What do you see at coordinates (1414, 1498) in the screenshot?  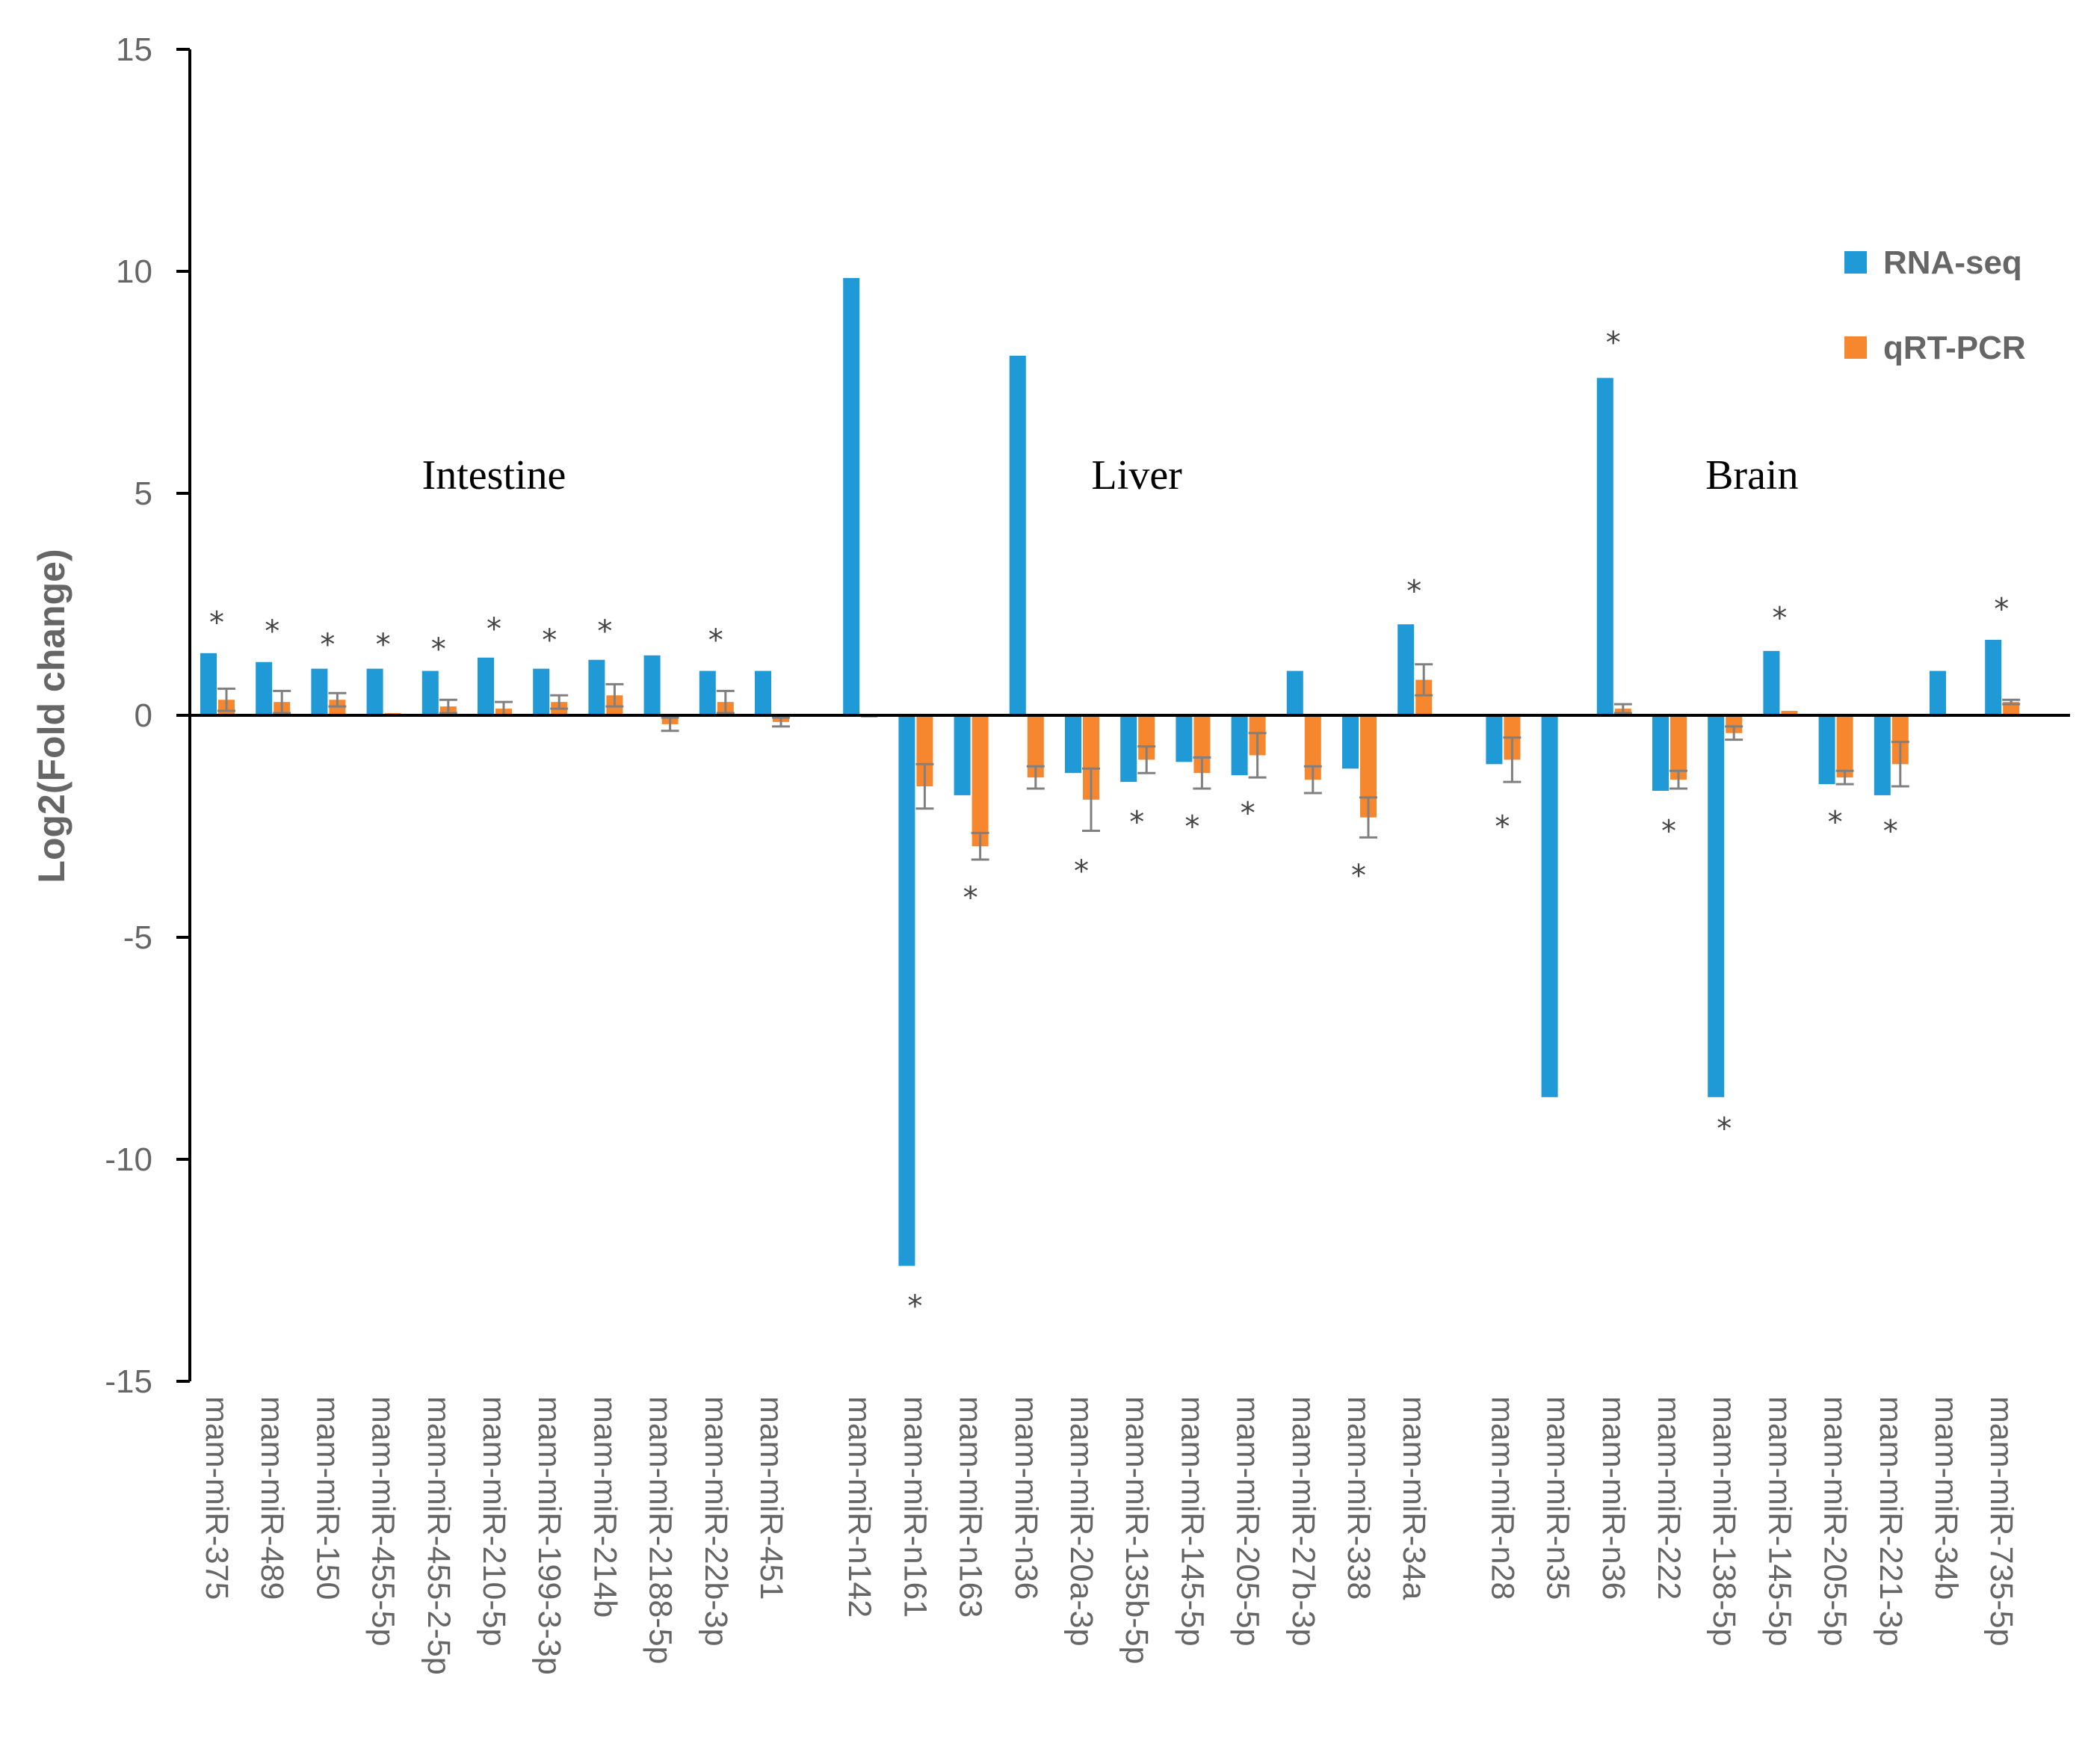 I see `x-category-label: mam-miR-34a` at bounding box center [1414, 1498].